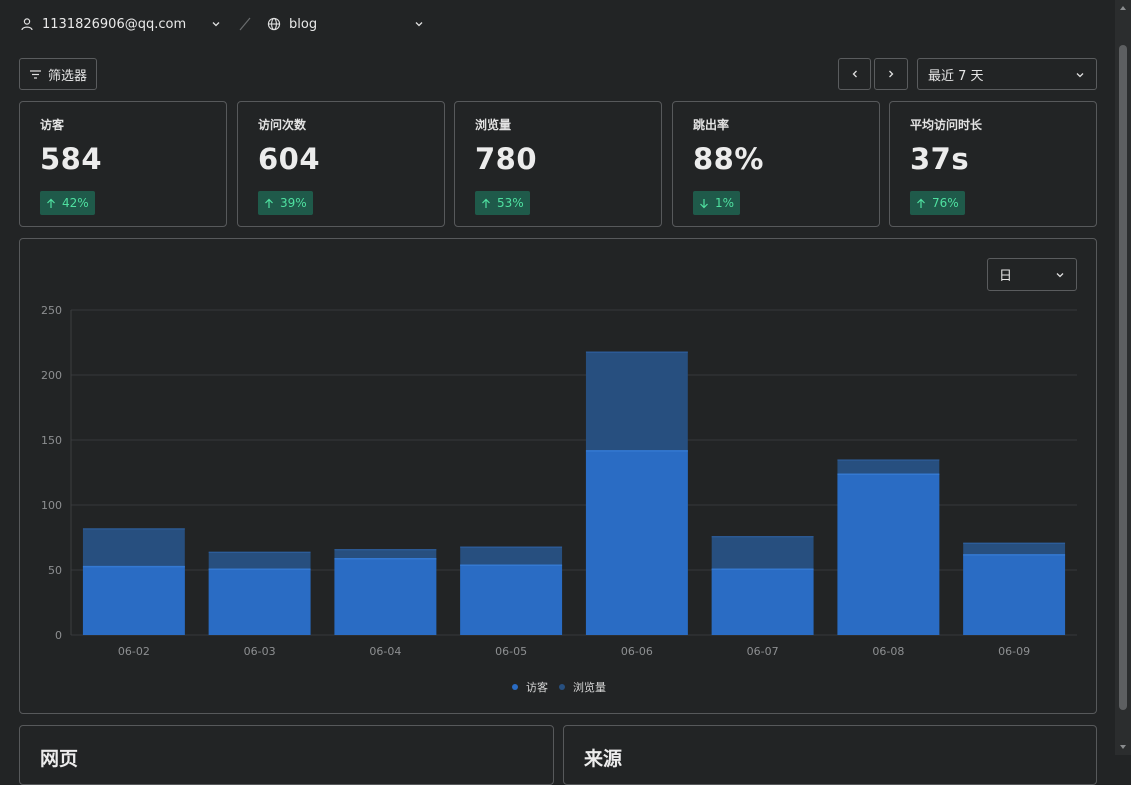  I want to click on legend-marker-visitors, so click(515, 687).